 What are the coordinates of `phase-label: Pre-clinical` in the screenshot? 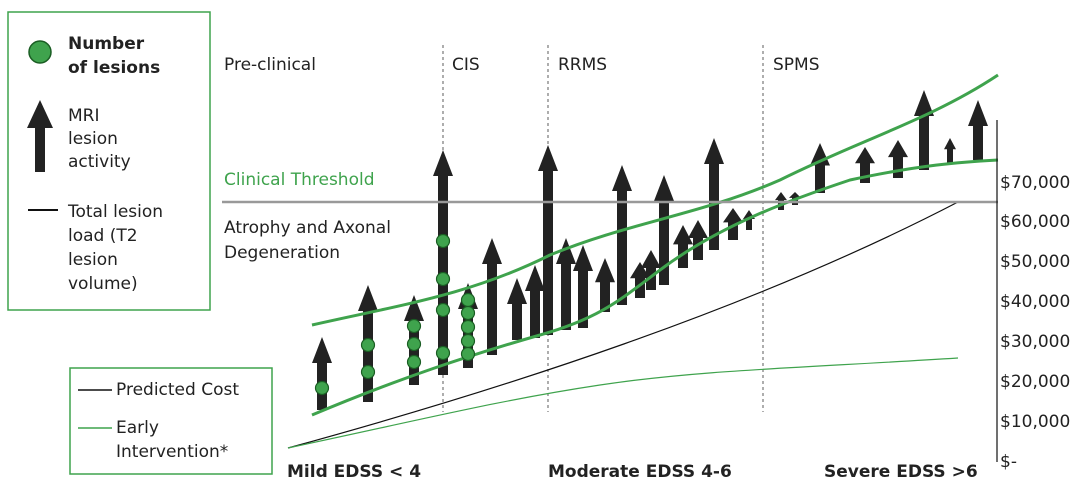 It's located at (270, 65).